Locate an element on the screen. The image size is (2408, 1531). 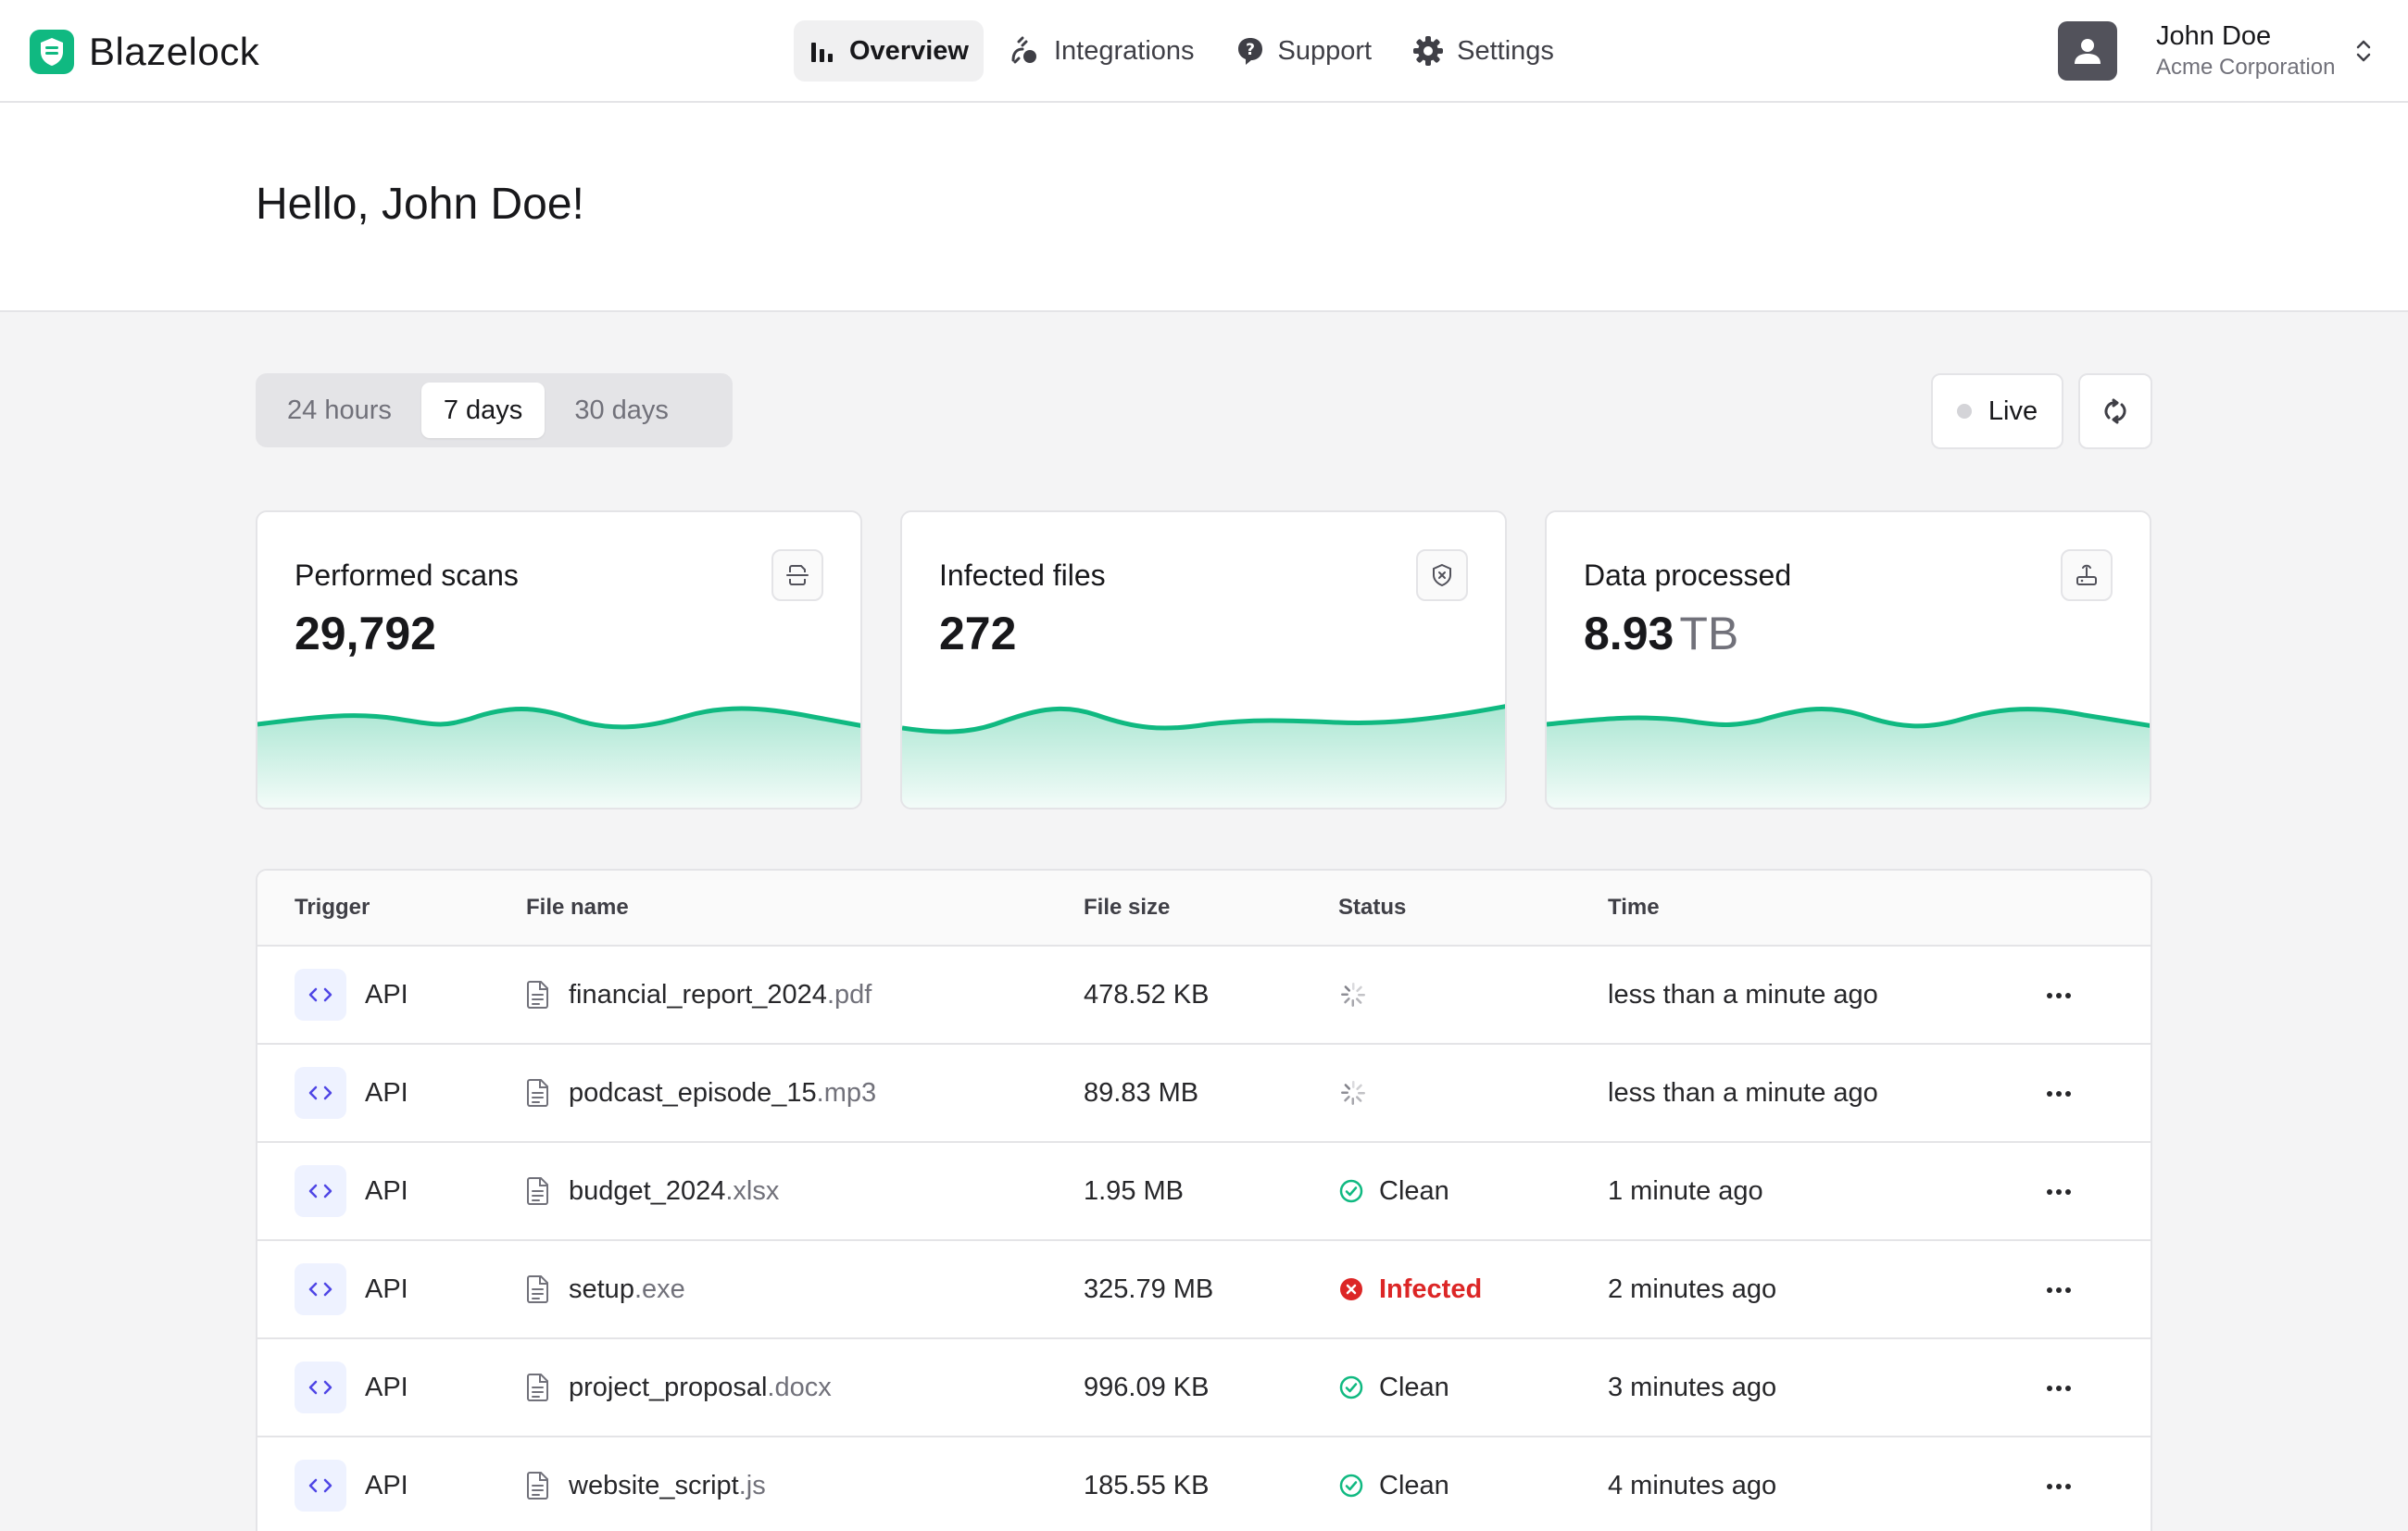
time-cell: 3 minutes ago is located at coordinates (1693, 1387).